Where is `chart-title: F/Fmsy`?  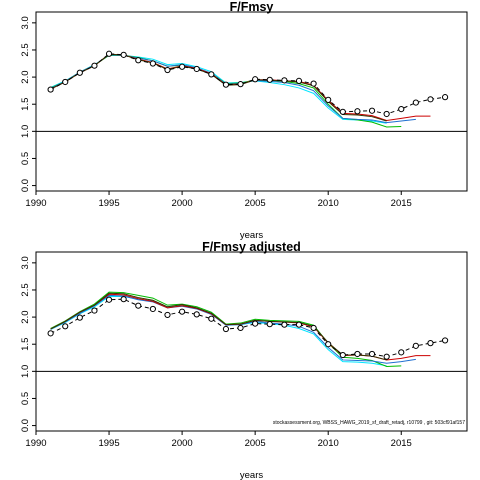
chart-title: F/Fmsy is located at coordinates (252, 7).